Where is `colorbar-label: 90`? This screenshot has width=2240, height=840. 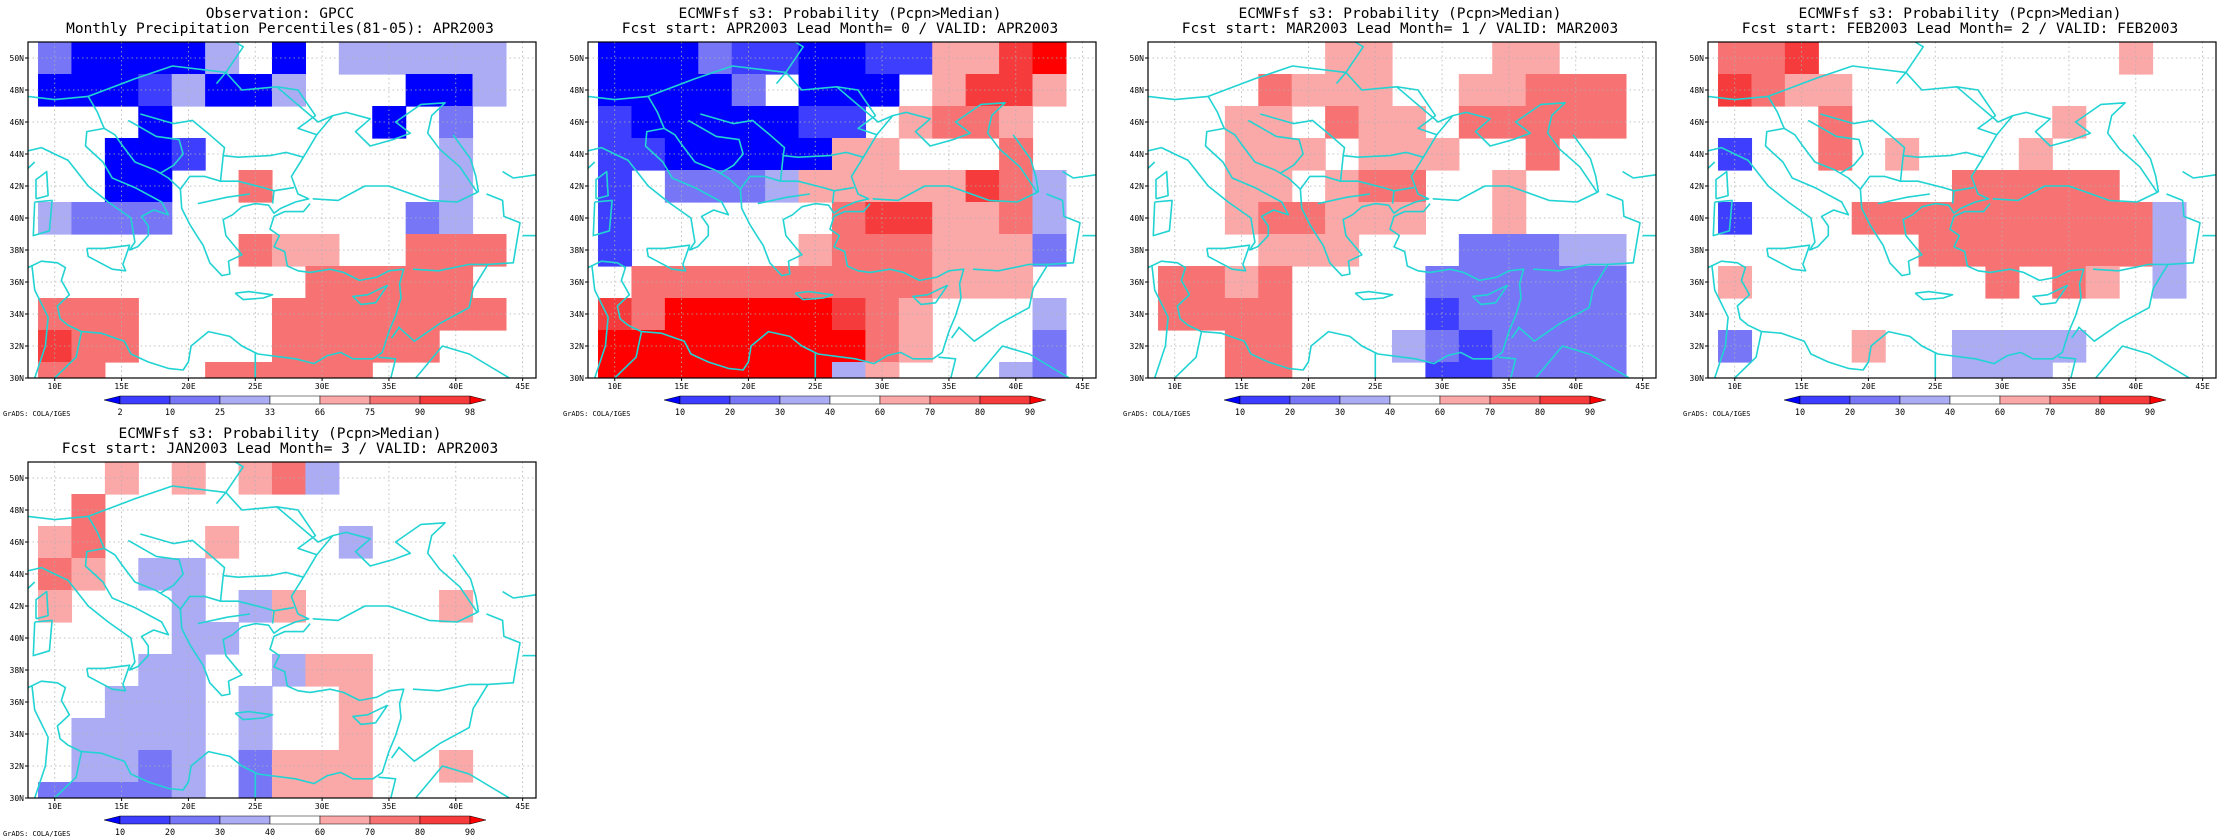
colorbar-label: 90 is located at coordinates (470, 833).